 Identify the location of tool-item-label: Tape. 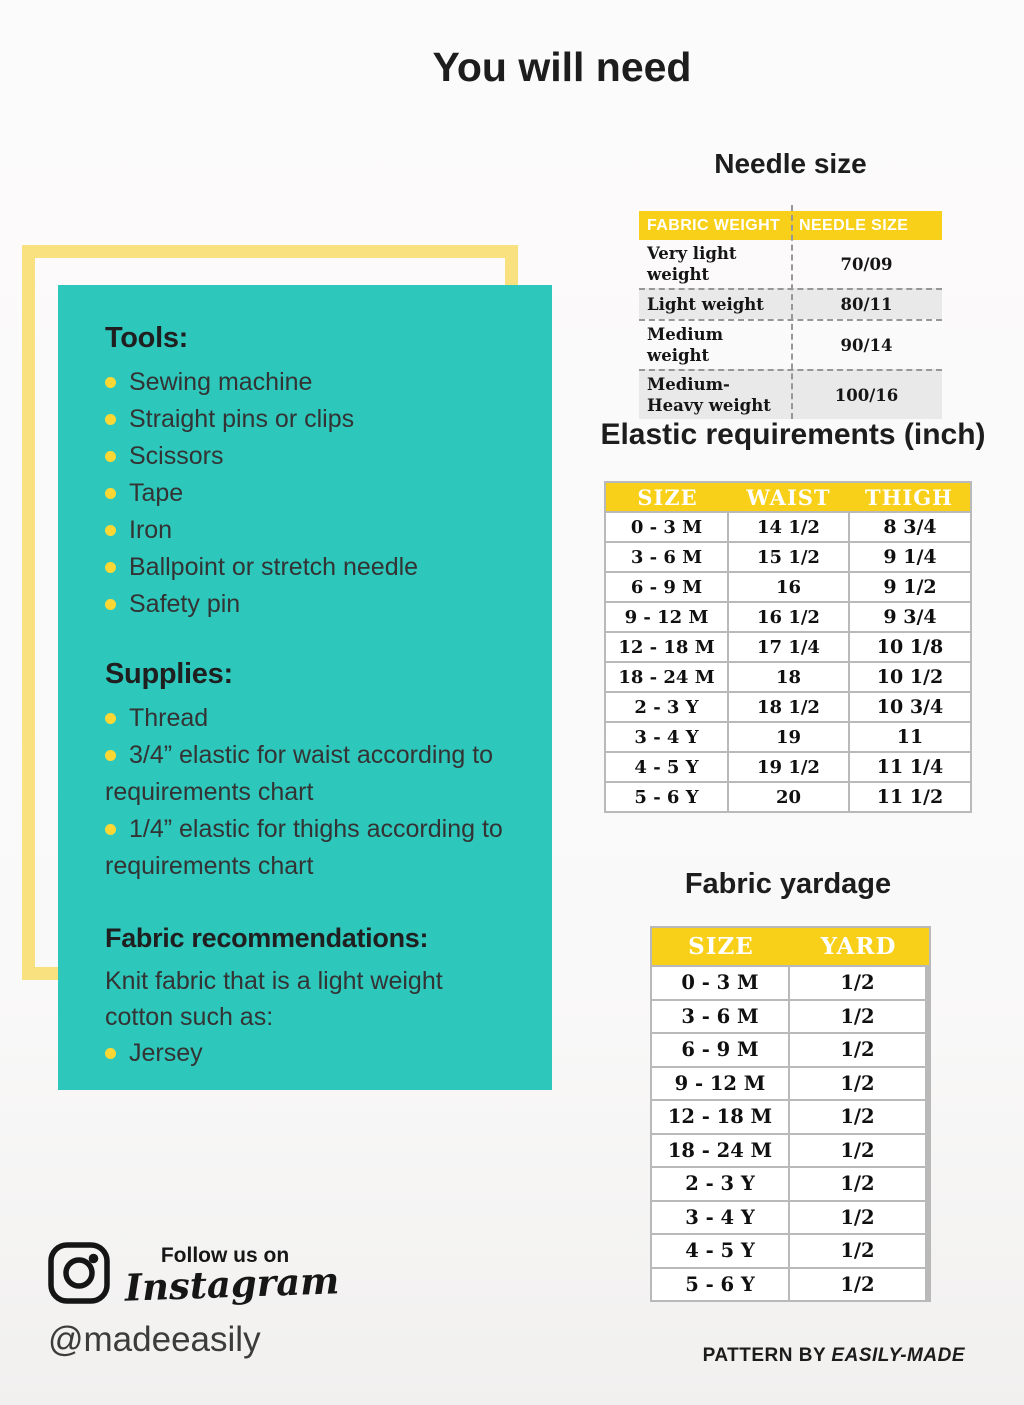
(156, 493).